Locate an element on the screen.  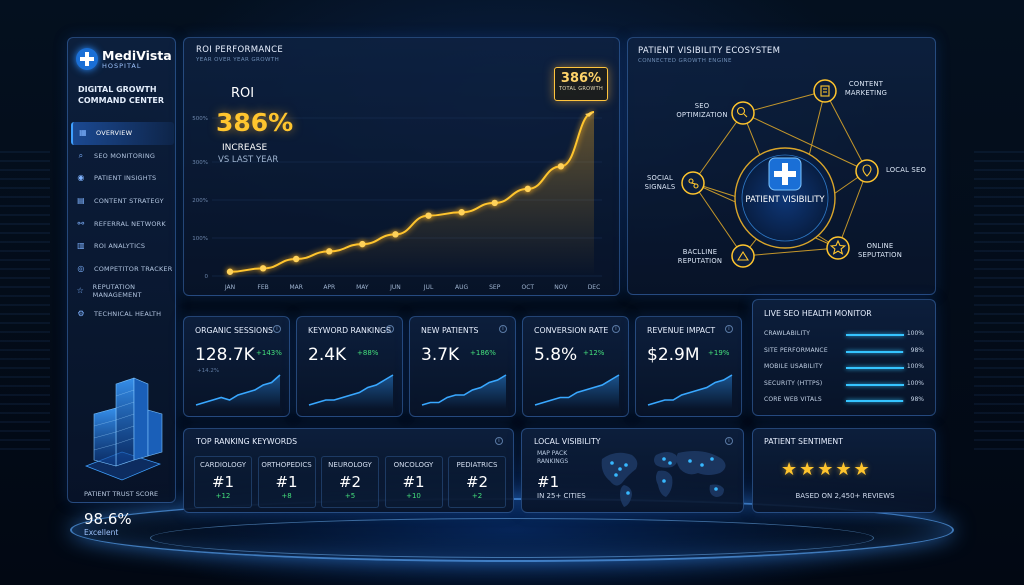
keyword-card-neurology: NEUROLOGY #2 +5 is located at coordinates (350, 482).